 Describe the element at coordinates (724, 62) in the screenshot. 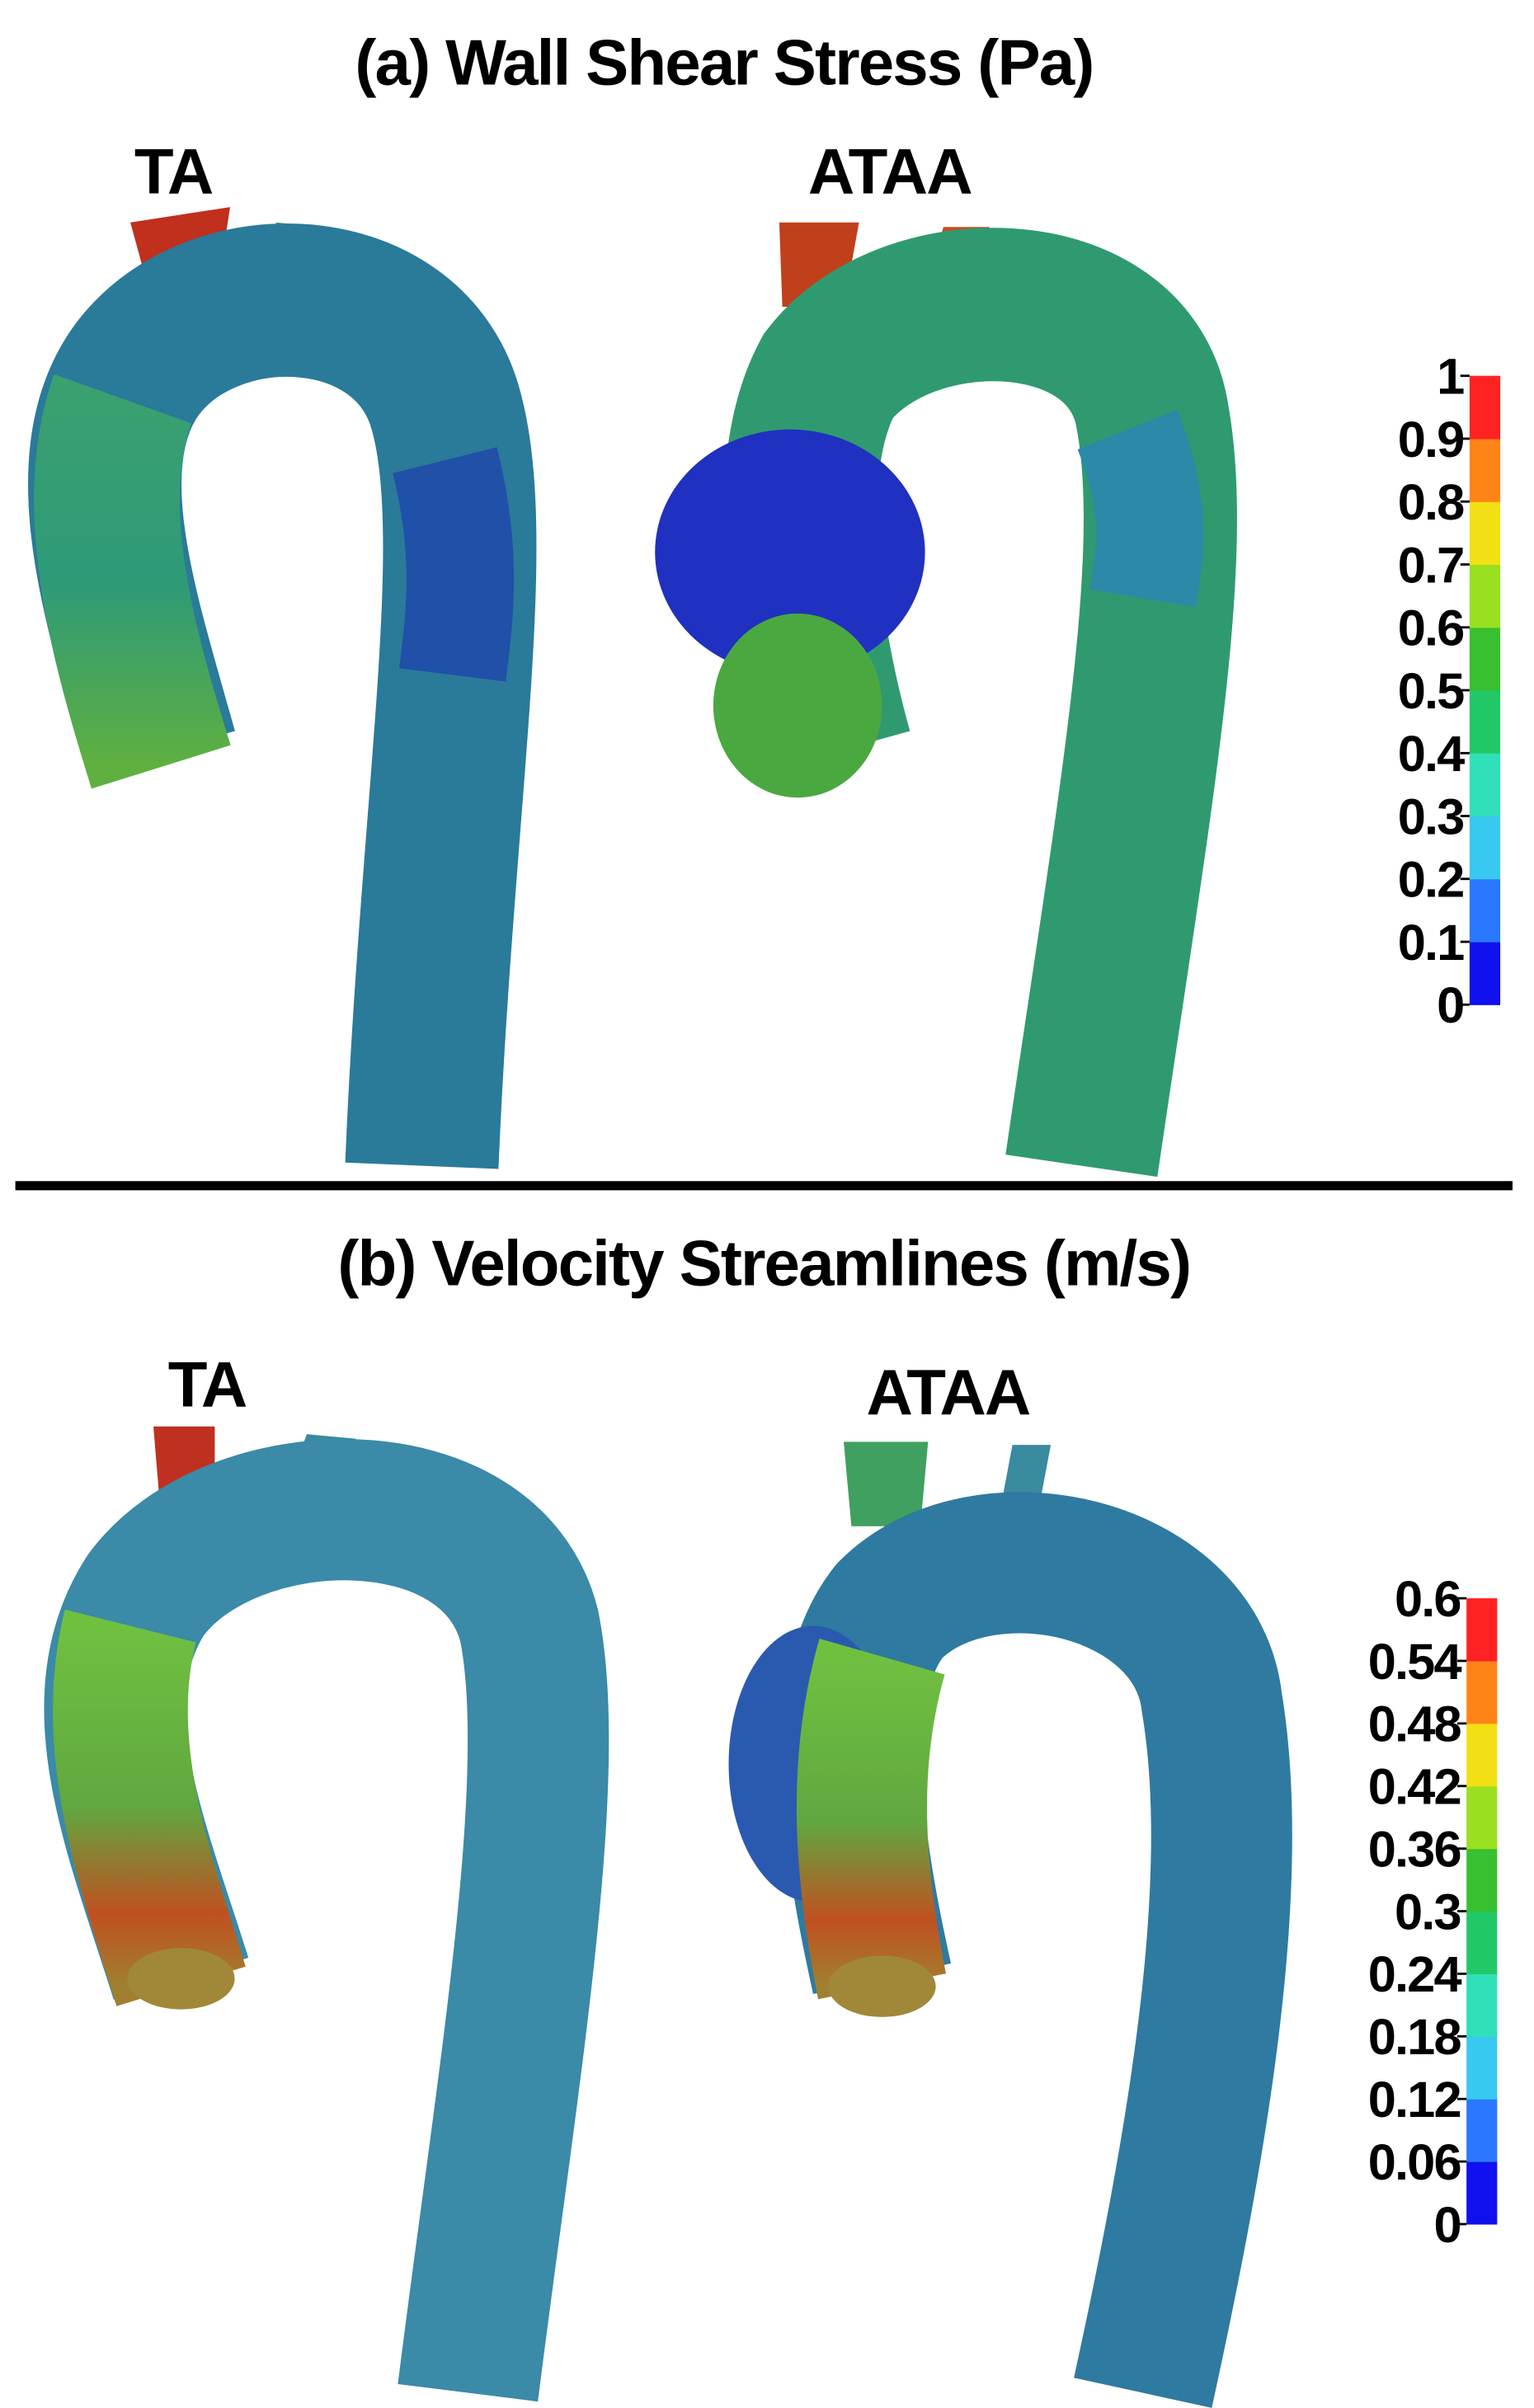

I see `panel-title: (a) Wall Shear Stress (Pa)` at that location.